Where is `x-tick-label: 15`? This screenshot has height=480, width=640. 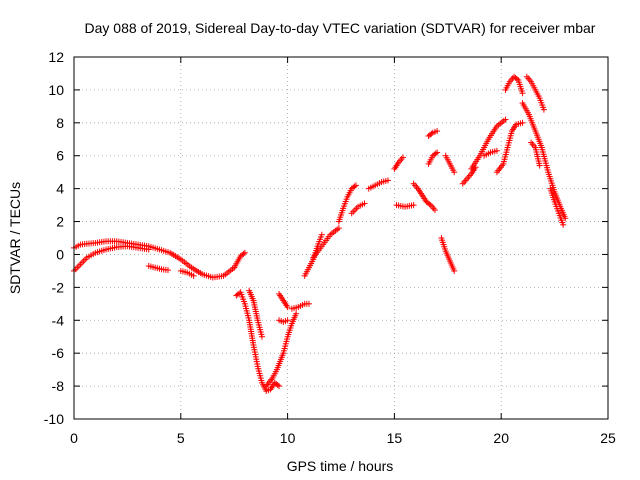 x-tick-label: 15 is located at coordinates (395, 438).